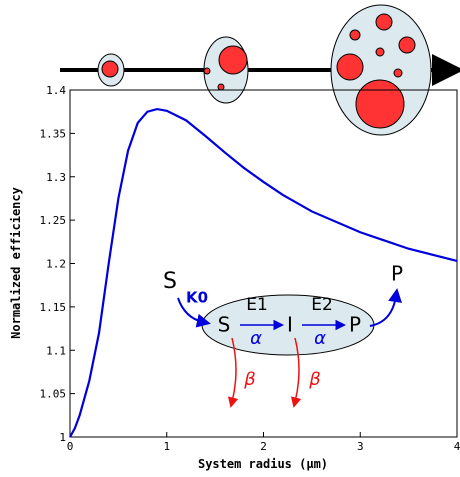 The image size is (460, 477). I want to click on y-tick-label: 1.3, so click(56, 177).